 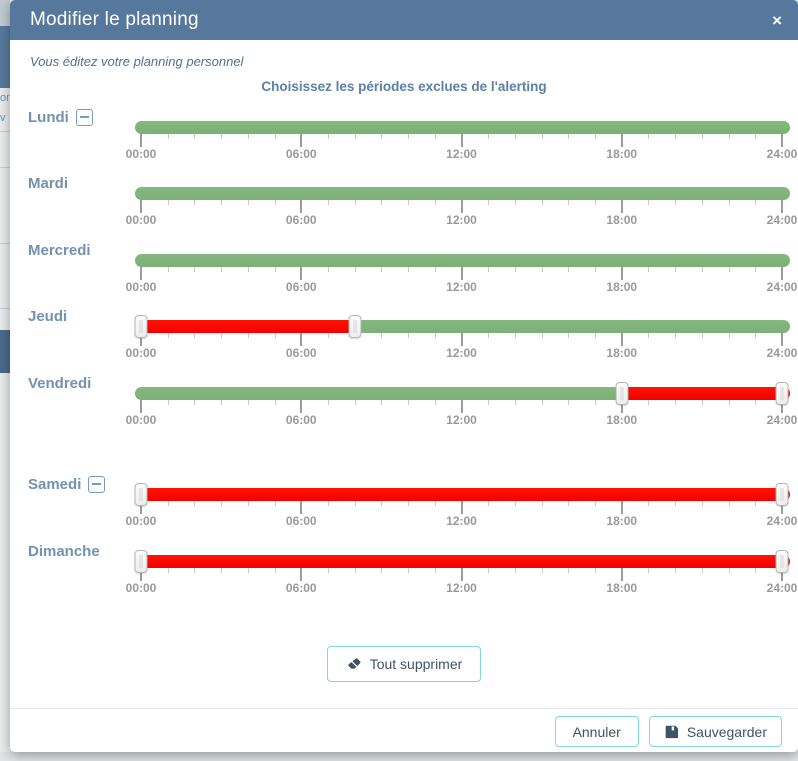 What do you see at coordinates (59, 250) in the screenshot?
I see `day-label: Mercredi` at bounding box center [59, 250].